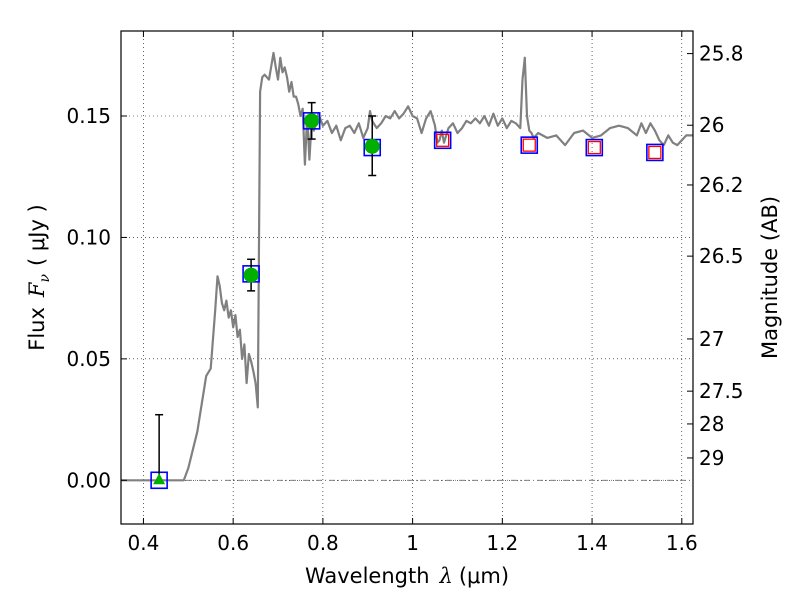 This screenshot has width=800, height=600. I want to click on x-axis-label: Wavelength λ (μm), so click(407, 576).